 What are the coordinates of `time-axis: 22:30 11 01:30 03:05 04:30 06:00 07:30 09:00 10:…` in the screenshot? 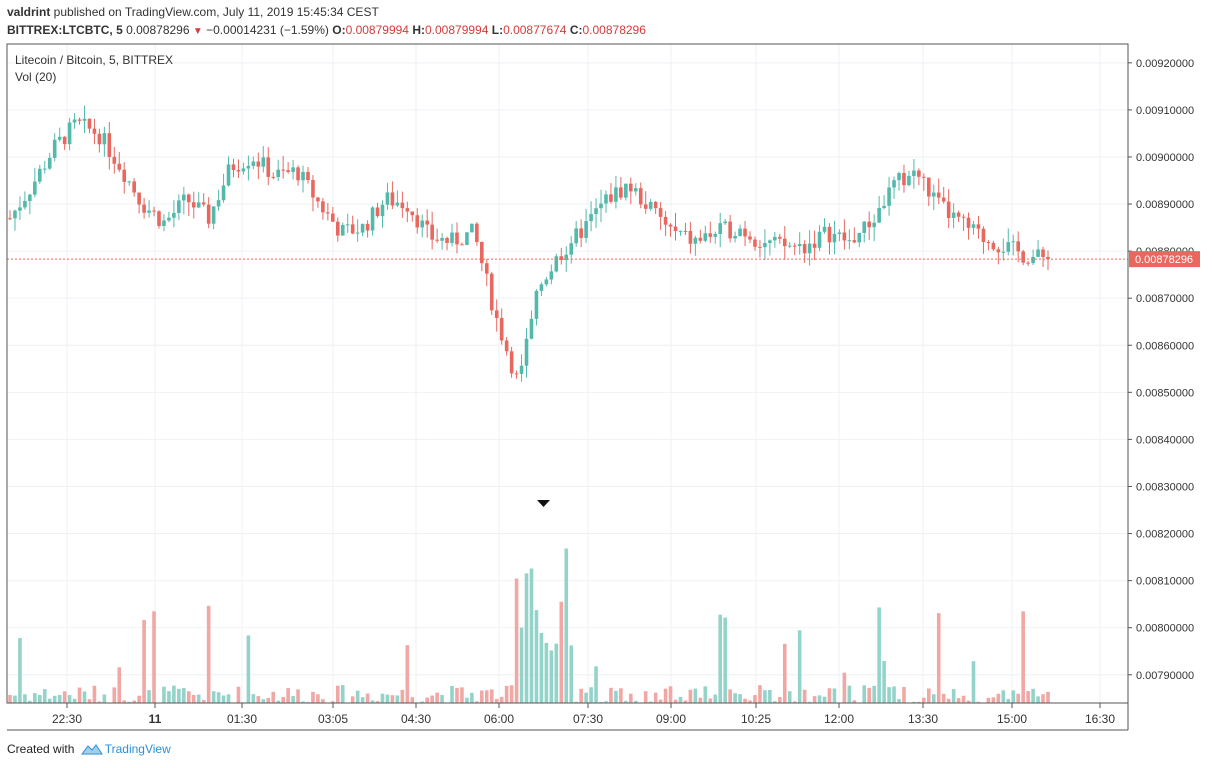 It's located at (583, 714).